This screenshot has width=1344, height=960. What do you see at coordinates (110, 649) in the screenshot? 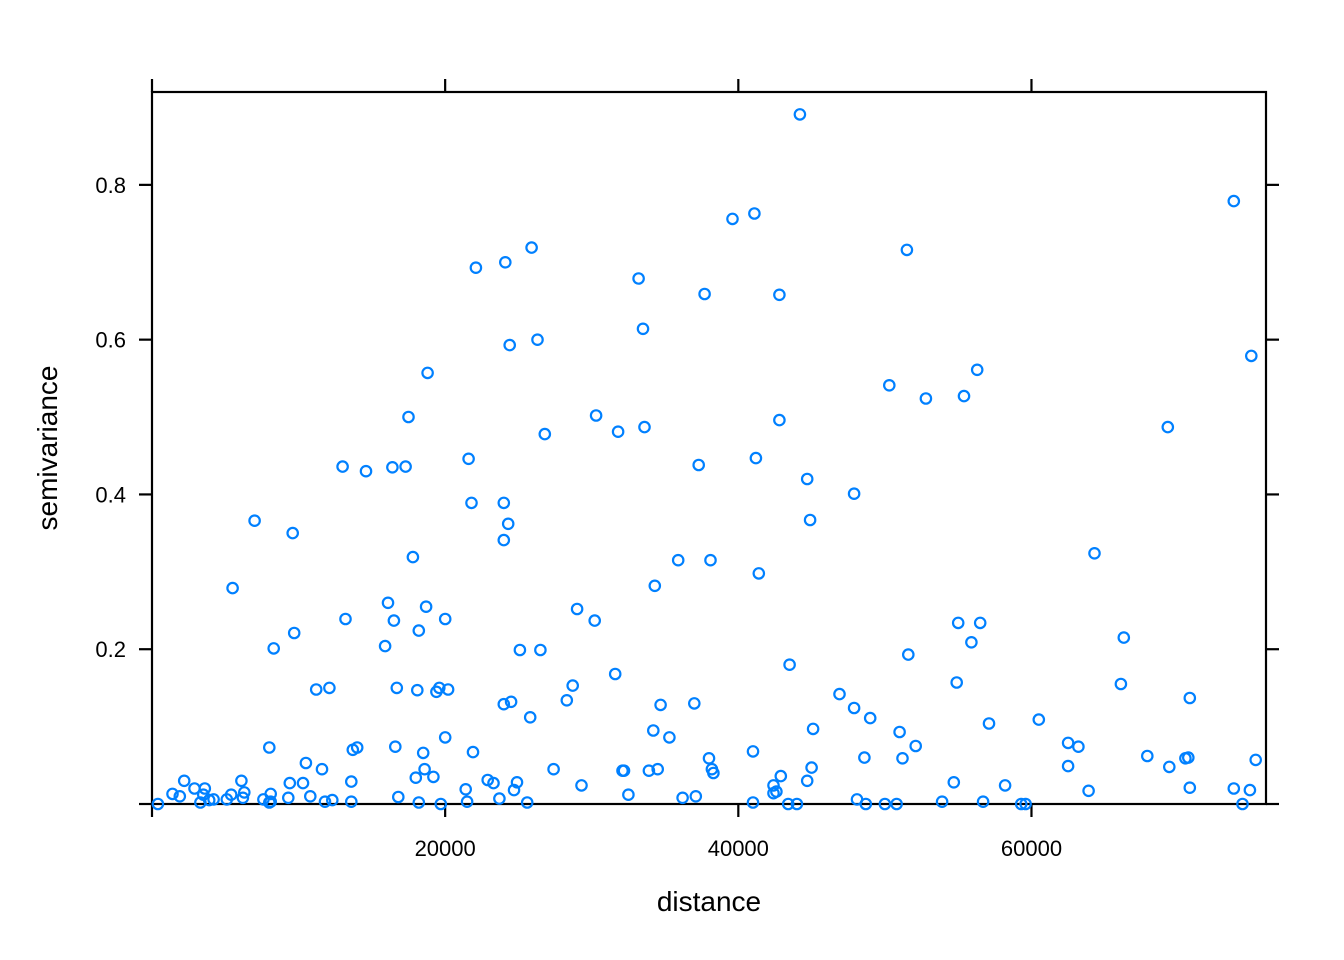
I see `y-tick-label: 0.2` at bounding box center [110, 649].